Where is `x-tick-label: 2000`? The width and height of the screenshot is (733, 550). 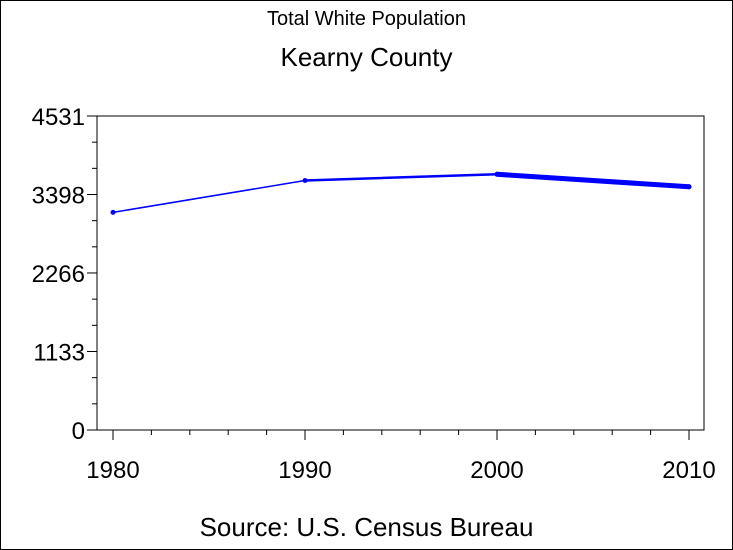
x-tick-label: 2000 is located at coordinates (496, 470).